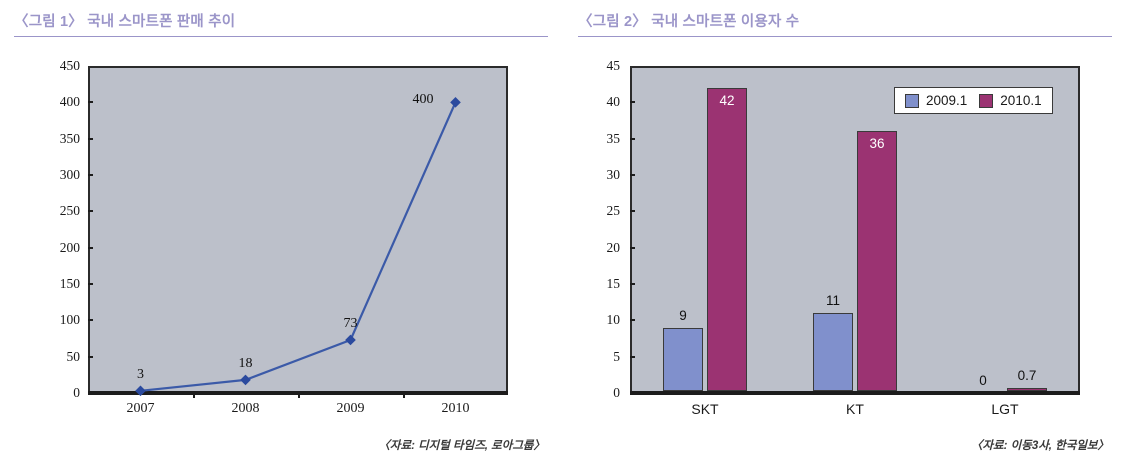  I want to click on legend-label: 2010.1, so click(1021, 100).